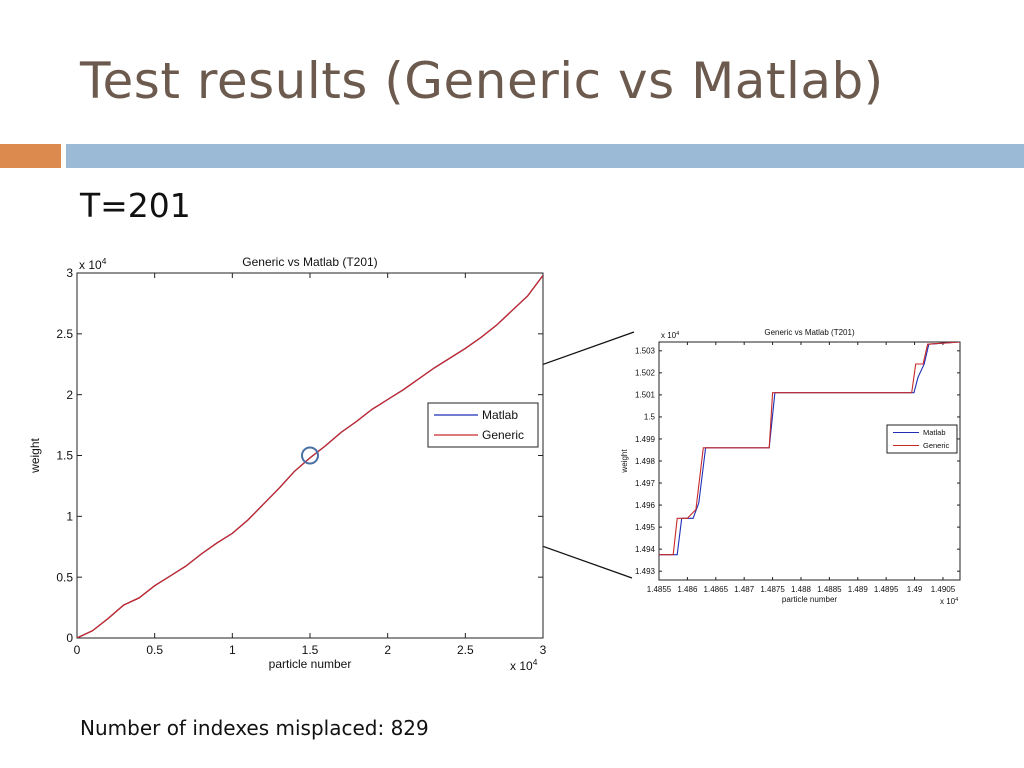  What do you see at coordinates (545, 156) in the screenshot?
I see `accent-bar-blue` at bounding box center [545, 156].